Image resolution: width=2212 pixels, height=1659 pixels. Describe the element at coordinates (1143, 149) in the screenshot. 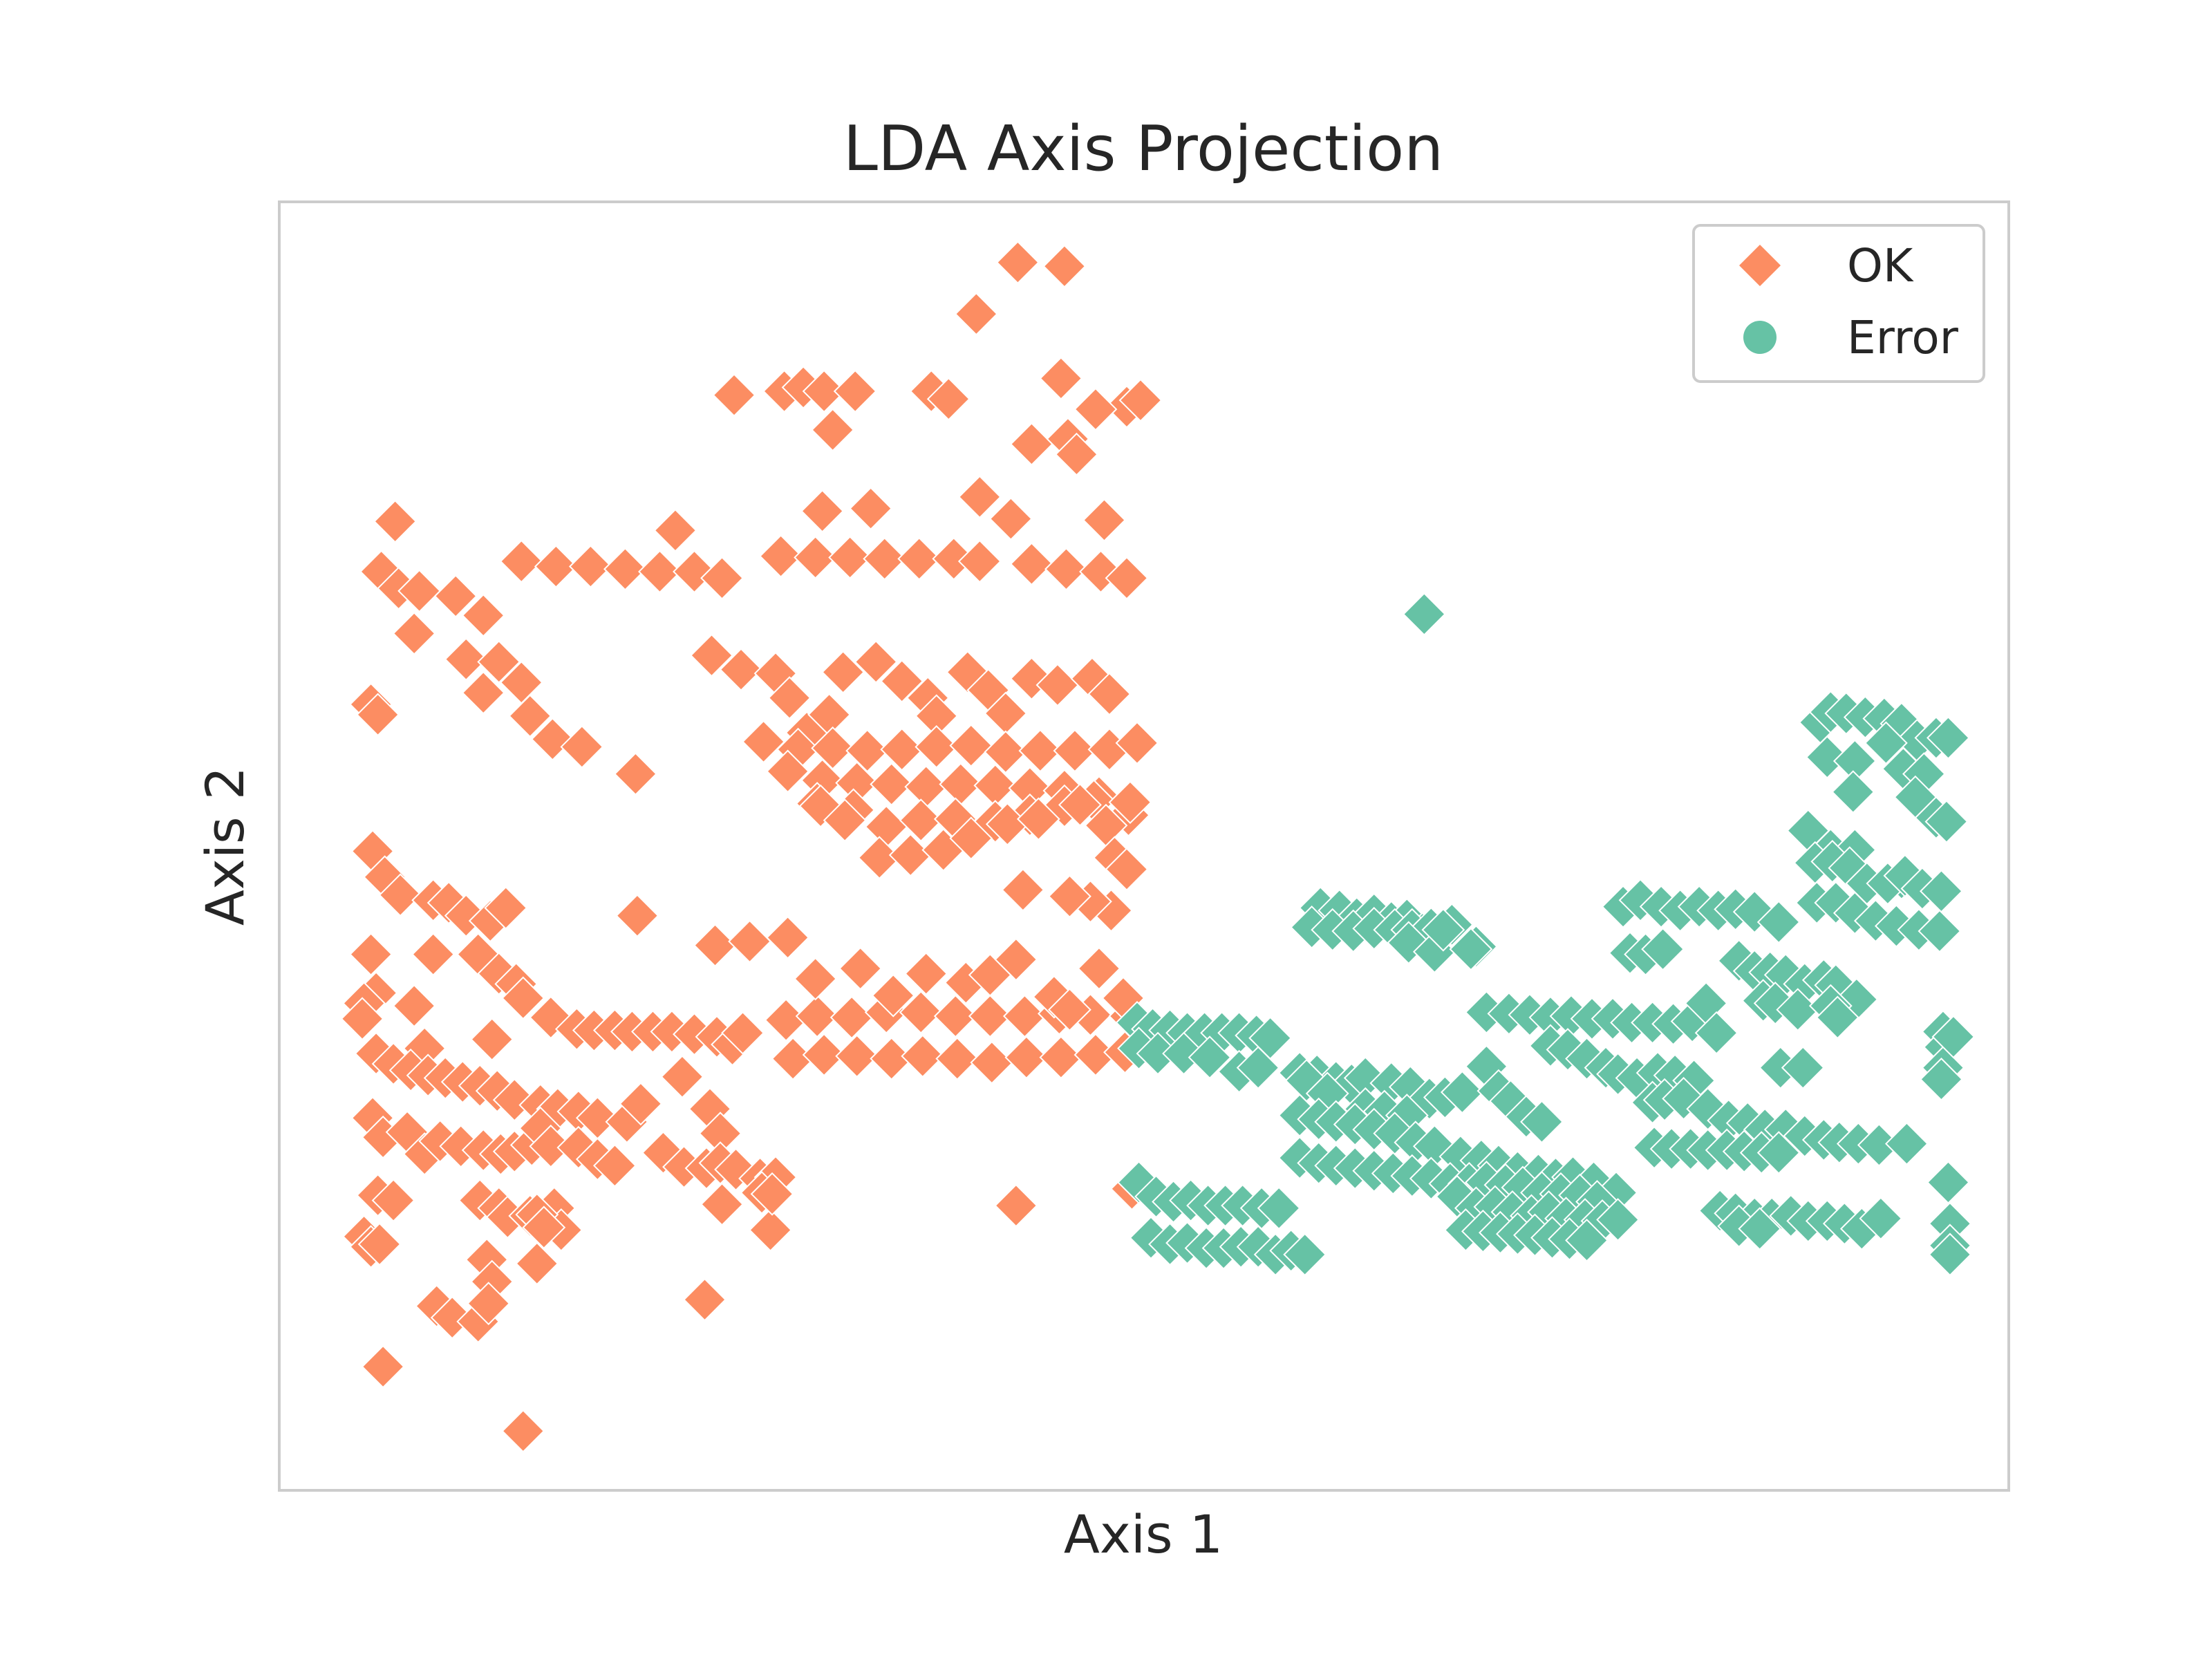

I see `chart-title: LDA Axis Projection` at that location.